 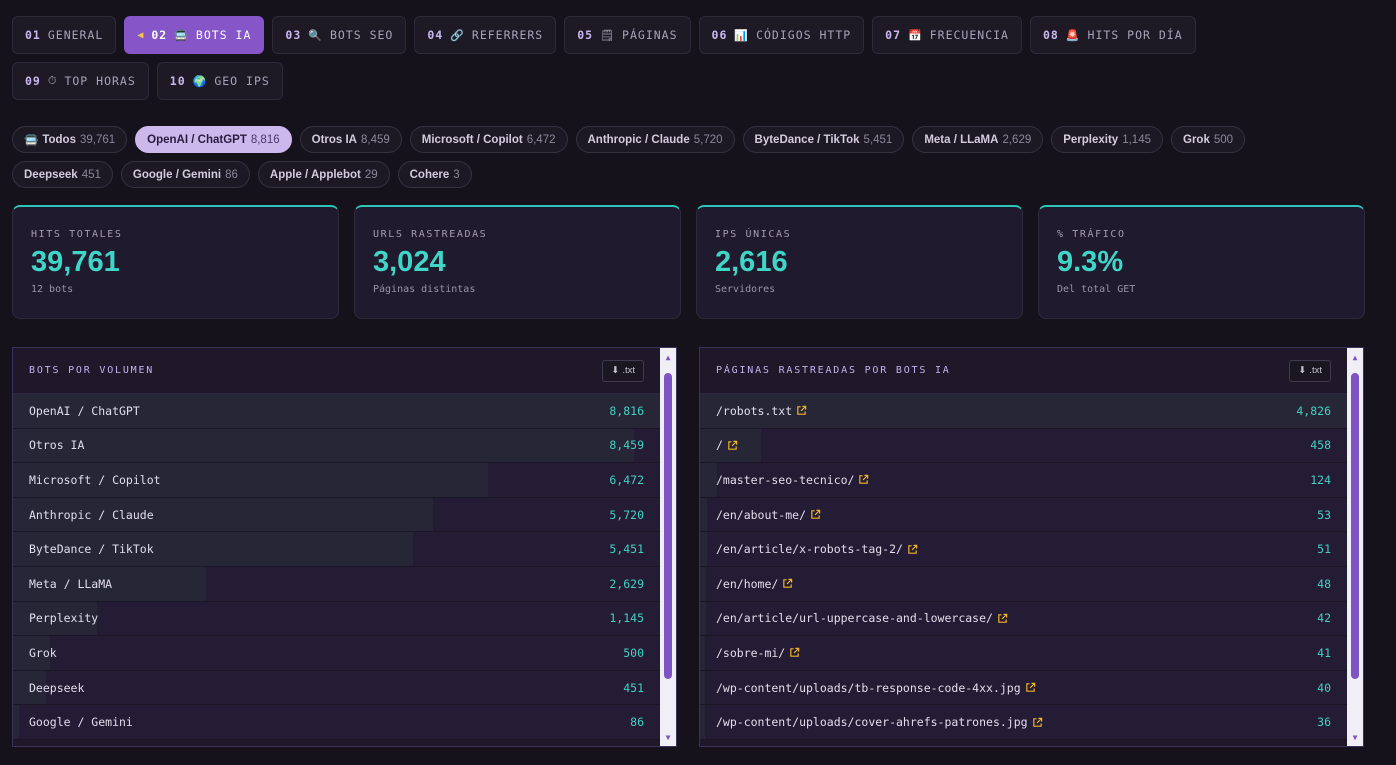 What do you see at coordinates (293, 35) in the screenshot?
I see `tab-number: 03` at bounding box center [293, 35].